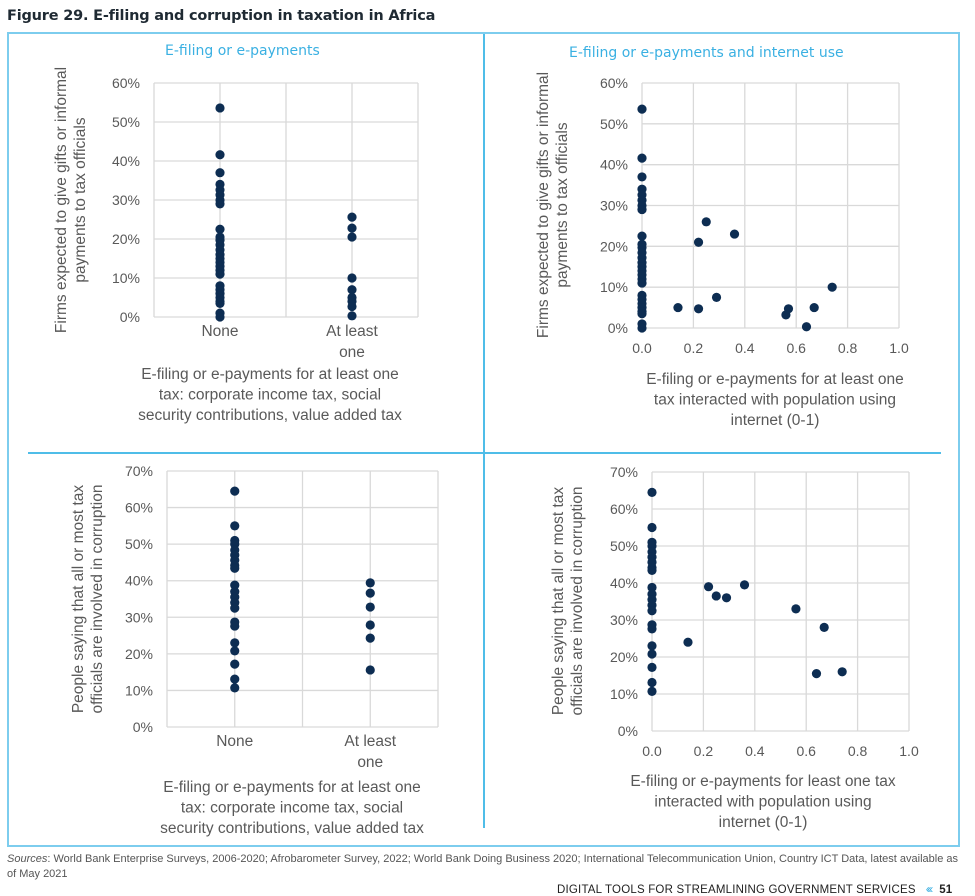 This screenshot has height=896, width=975. I want to click on y-axis-label: officials are involved in corruption, so click(97, 599).